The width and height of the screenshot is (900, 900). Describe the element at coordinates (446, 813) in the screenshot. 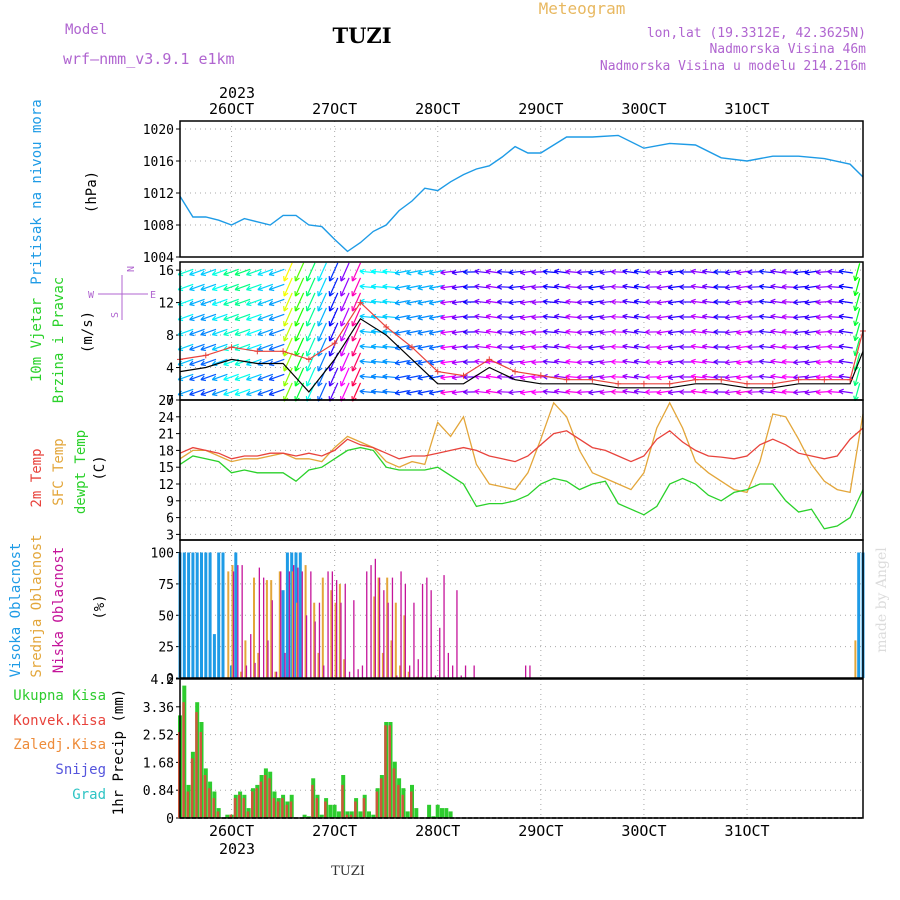

I see `precip-bar-total` at that location.